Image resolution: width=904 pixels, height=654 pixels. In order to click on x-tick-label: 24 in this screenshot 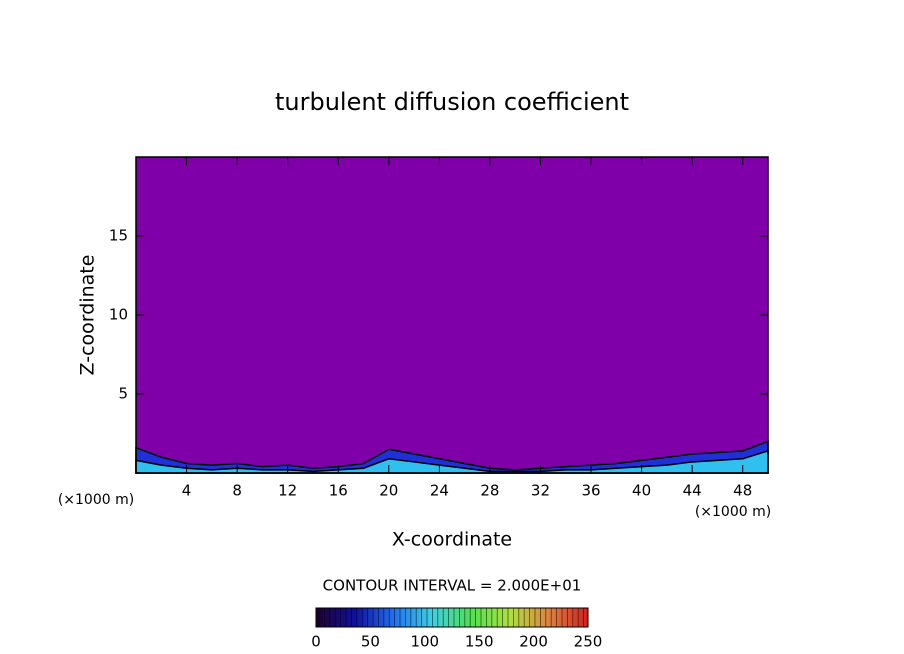, I will do `click(439, 491)`.